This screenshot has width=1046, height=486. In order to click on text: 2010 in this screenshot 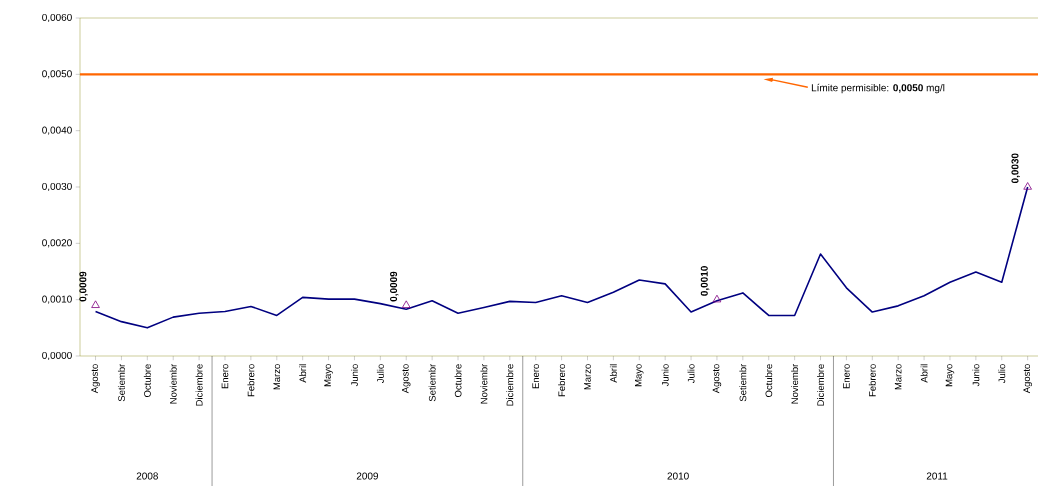, I will do `click(678, 476)`.